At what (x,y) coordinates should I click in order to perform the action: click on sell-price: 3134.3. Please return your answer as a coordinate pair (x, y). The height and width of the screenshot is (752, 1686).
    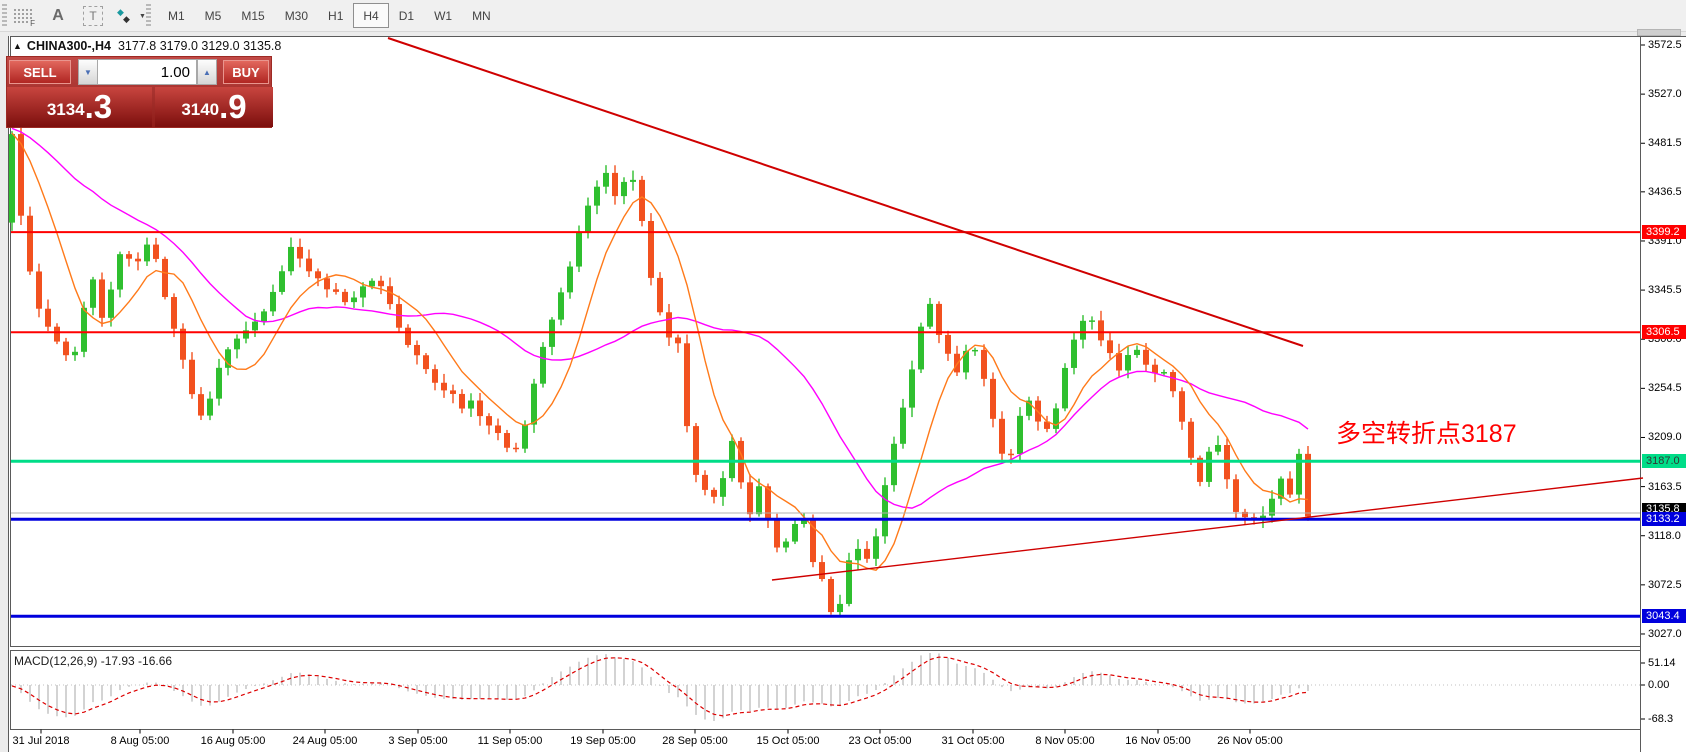
    Looking at the image, I should click on (79, 107).